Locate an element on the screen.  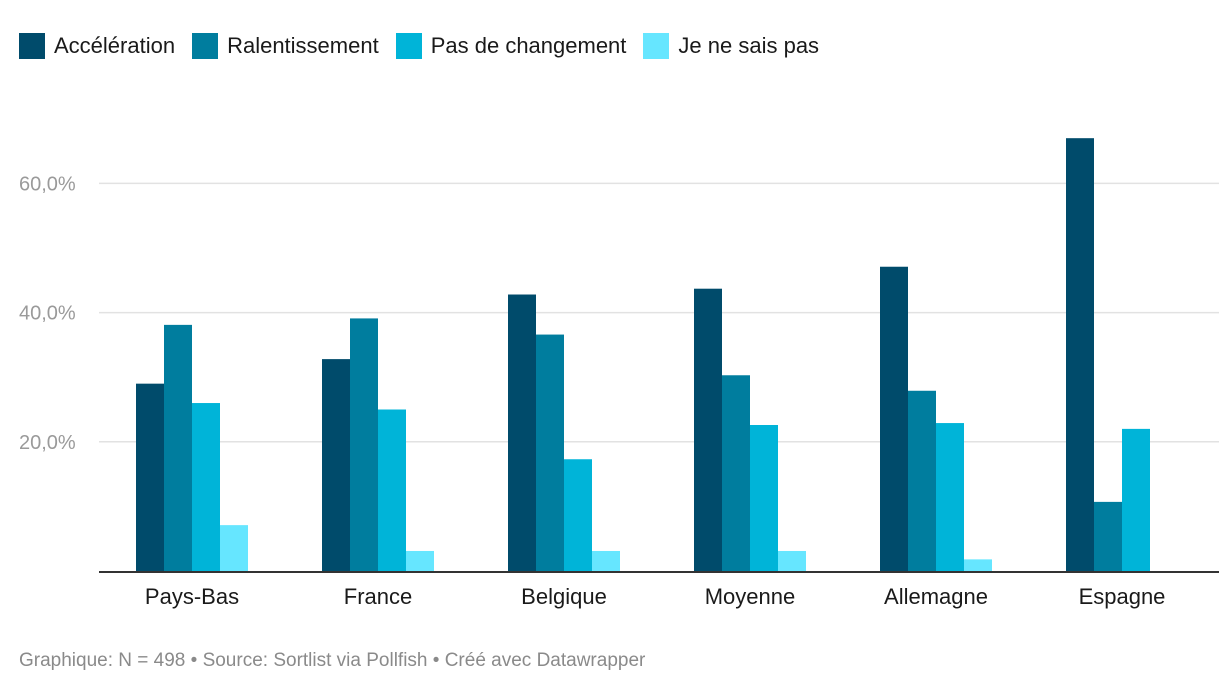
legend-item: Pas de changement is located at coordinates (511, 46).